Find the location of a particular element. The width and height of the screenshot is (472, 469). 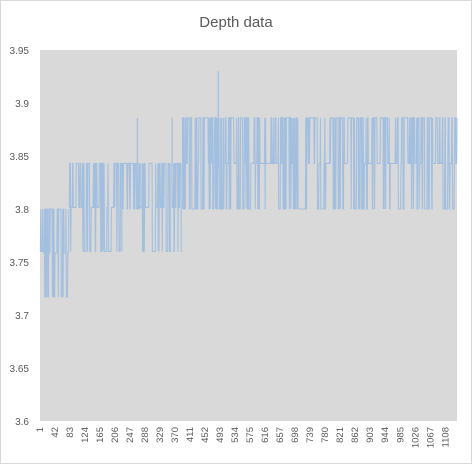

x-tick-label-11: 452 is located at coordinates (205, 435).